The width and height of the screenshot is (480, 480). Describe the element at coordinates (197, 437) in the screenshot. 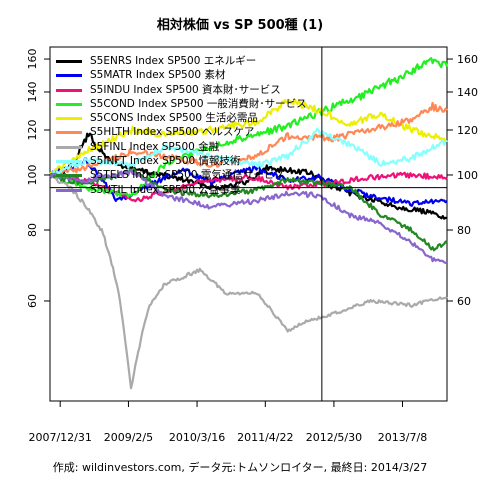

I see `x-tick-label: 2010/3/16` at that location.